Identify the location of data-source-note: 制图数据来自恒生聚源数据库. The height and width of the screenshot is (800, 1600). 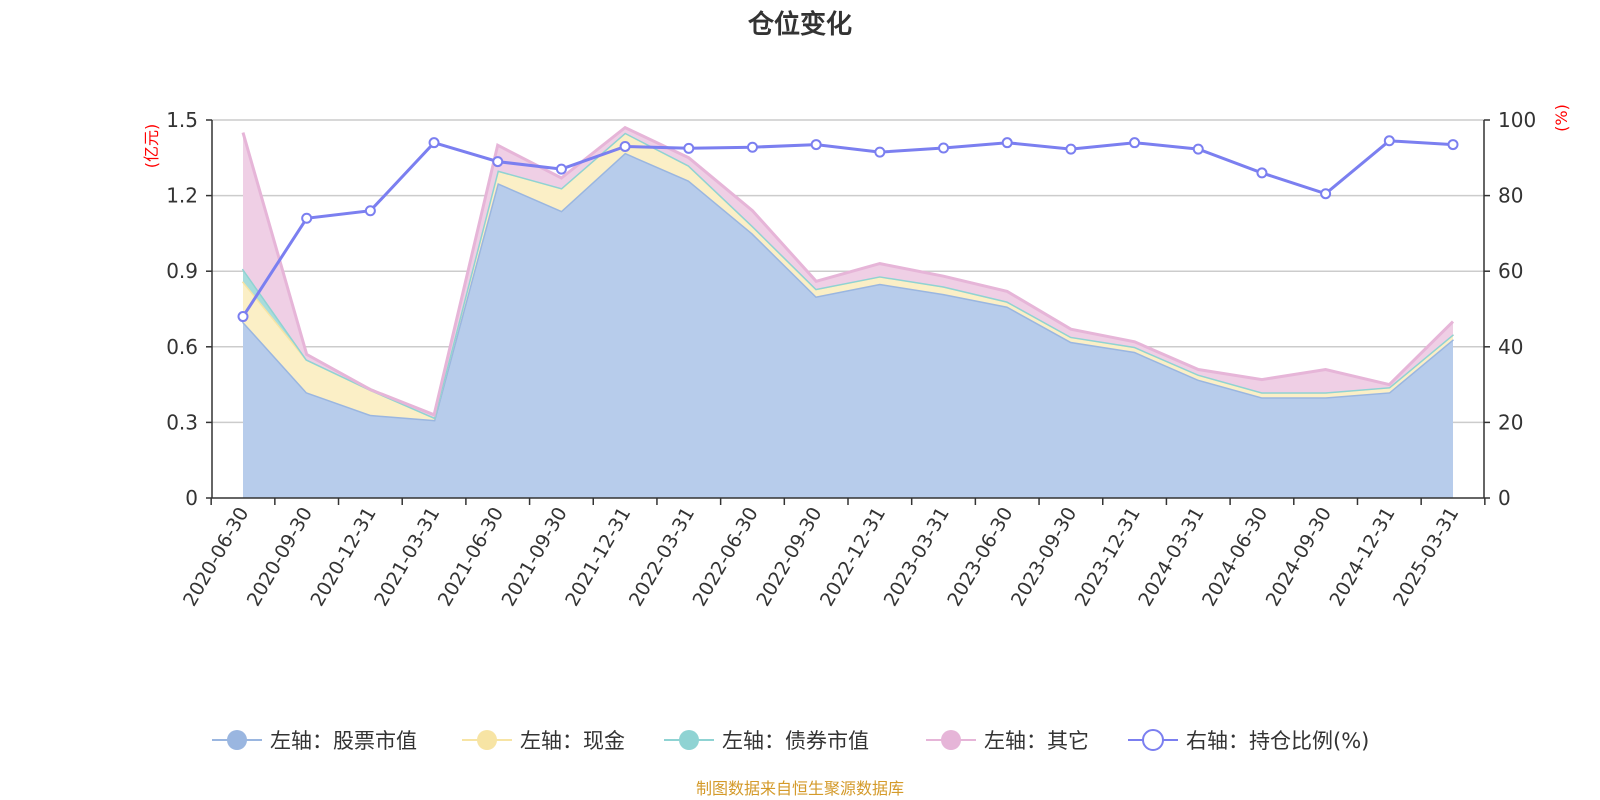
(800, 788).